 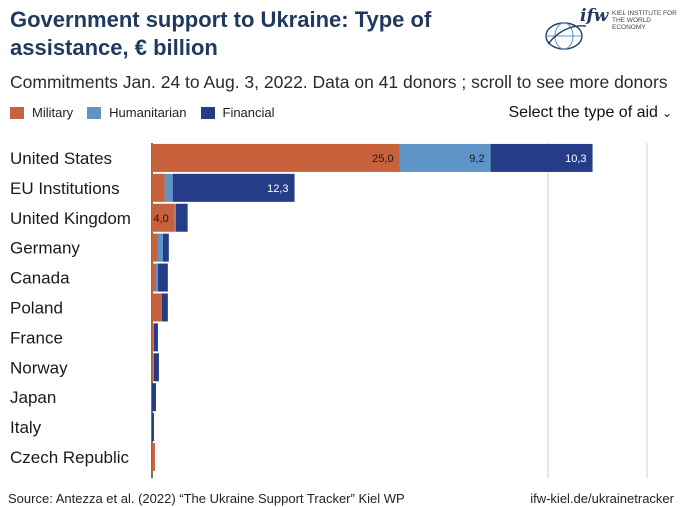 What do you see at coordinates (666, 113) in the screenshot?
I see `chevron-down-icon: ⌄` at bounding box center [666, 113].